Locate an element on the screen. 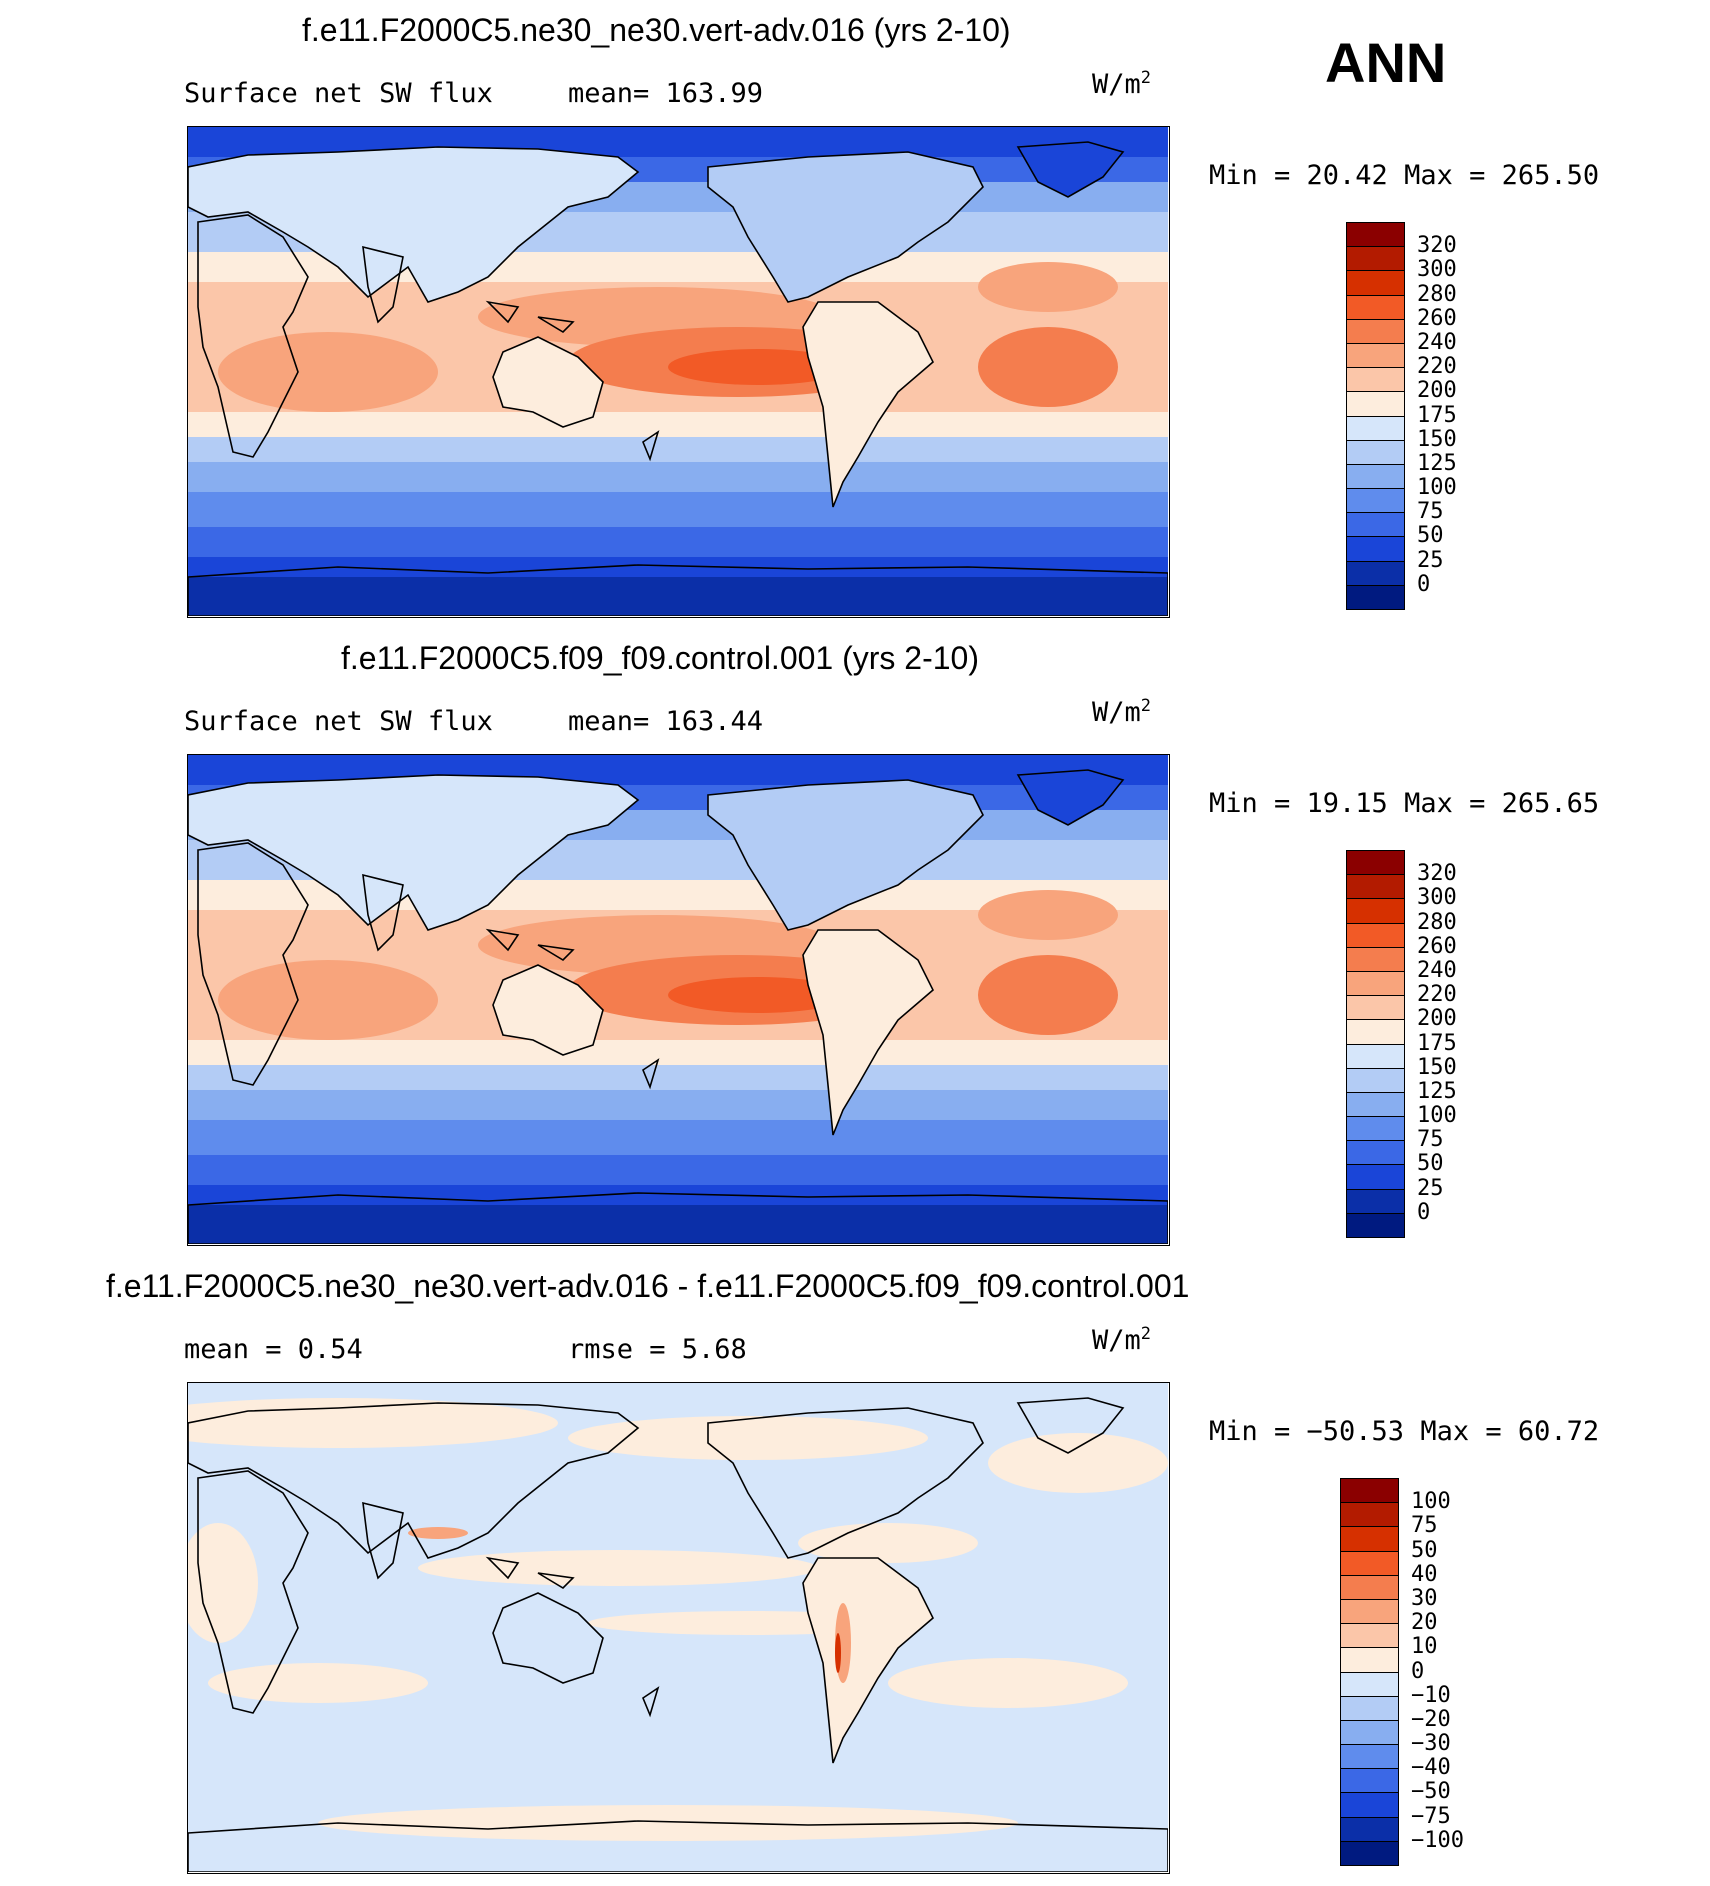 The width and height of the screenshot is (1710, 1886). panel-2-units-base: W/m is located at coordinates (1116, 712).